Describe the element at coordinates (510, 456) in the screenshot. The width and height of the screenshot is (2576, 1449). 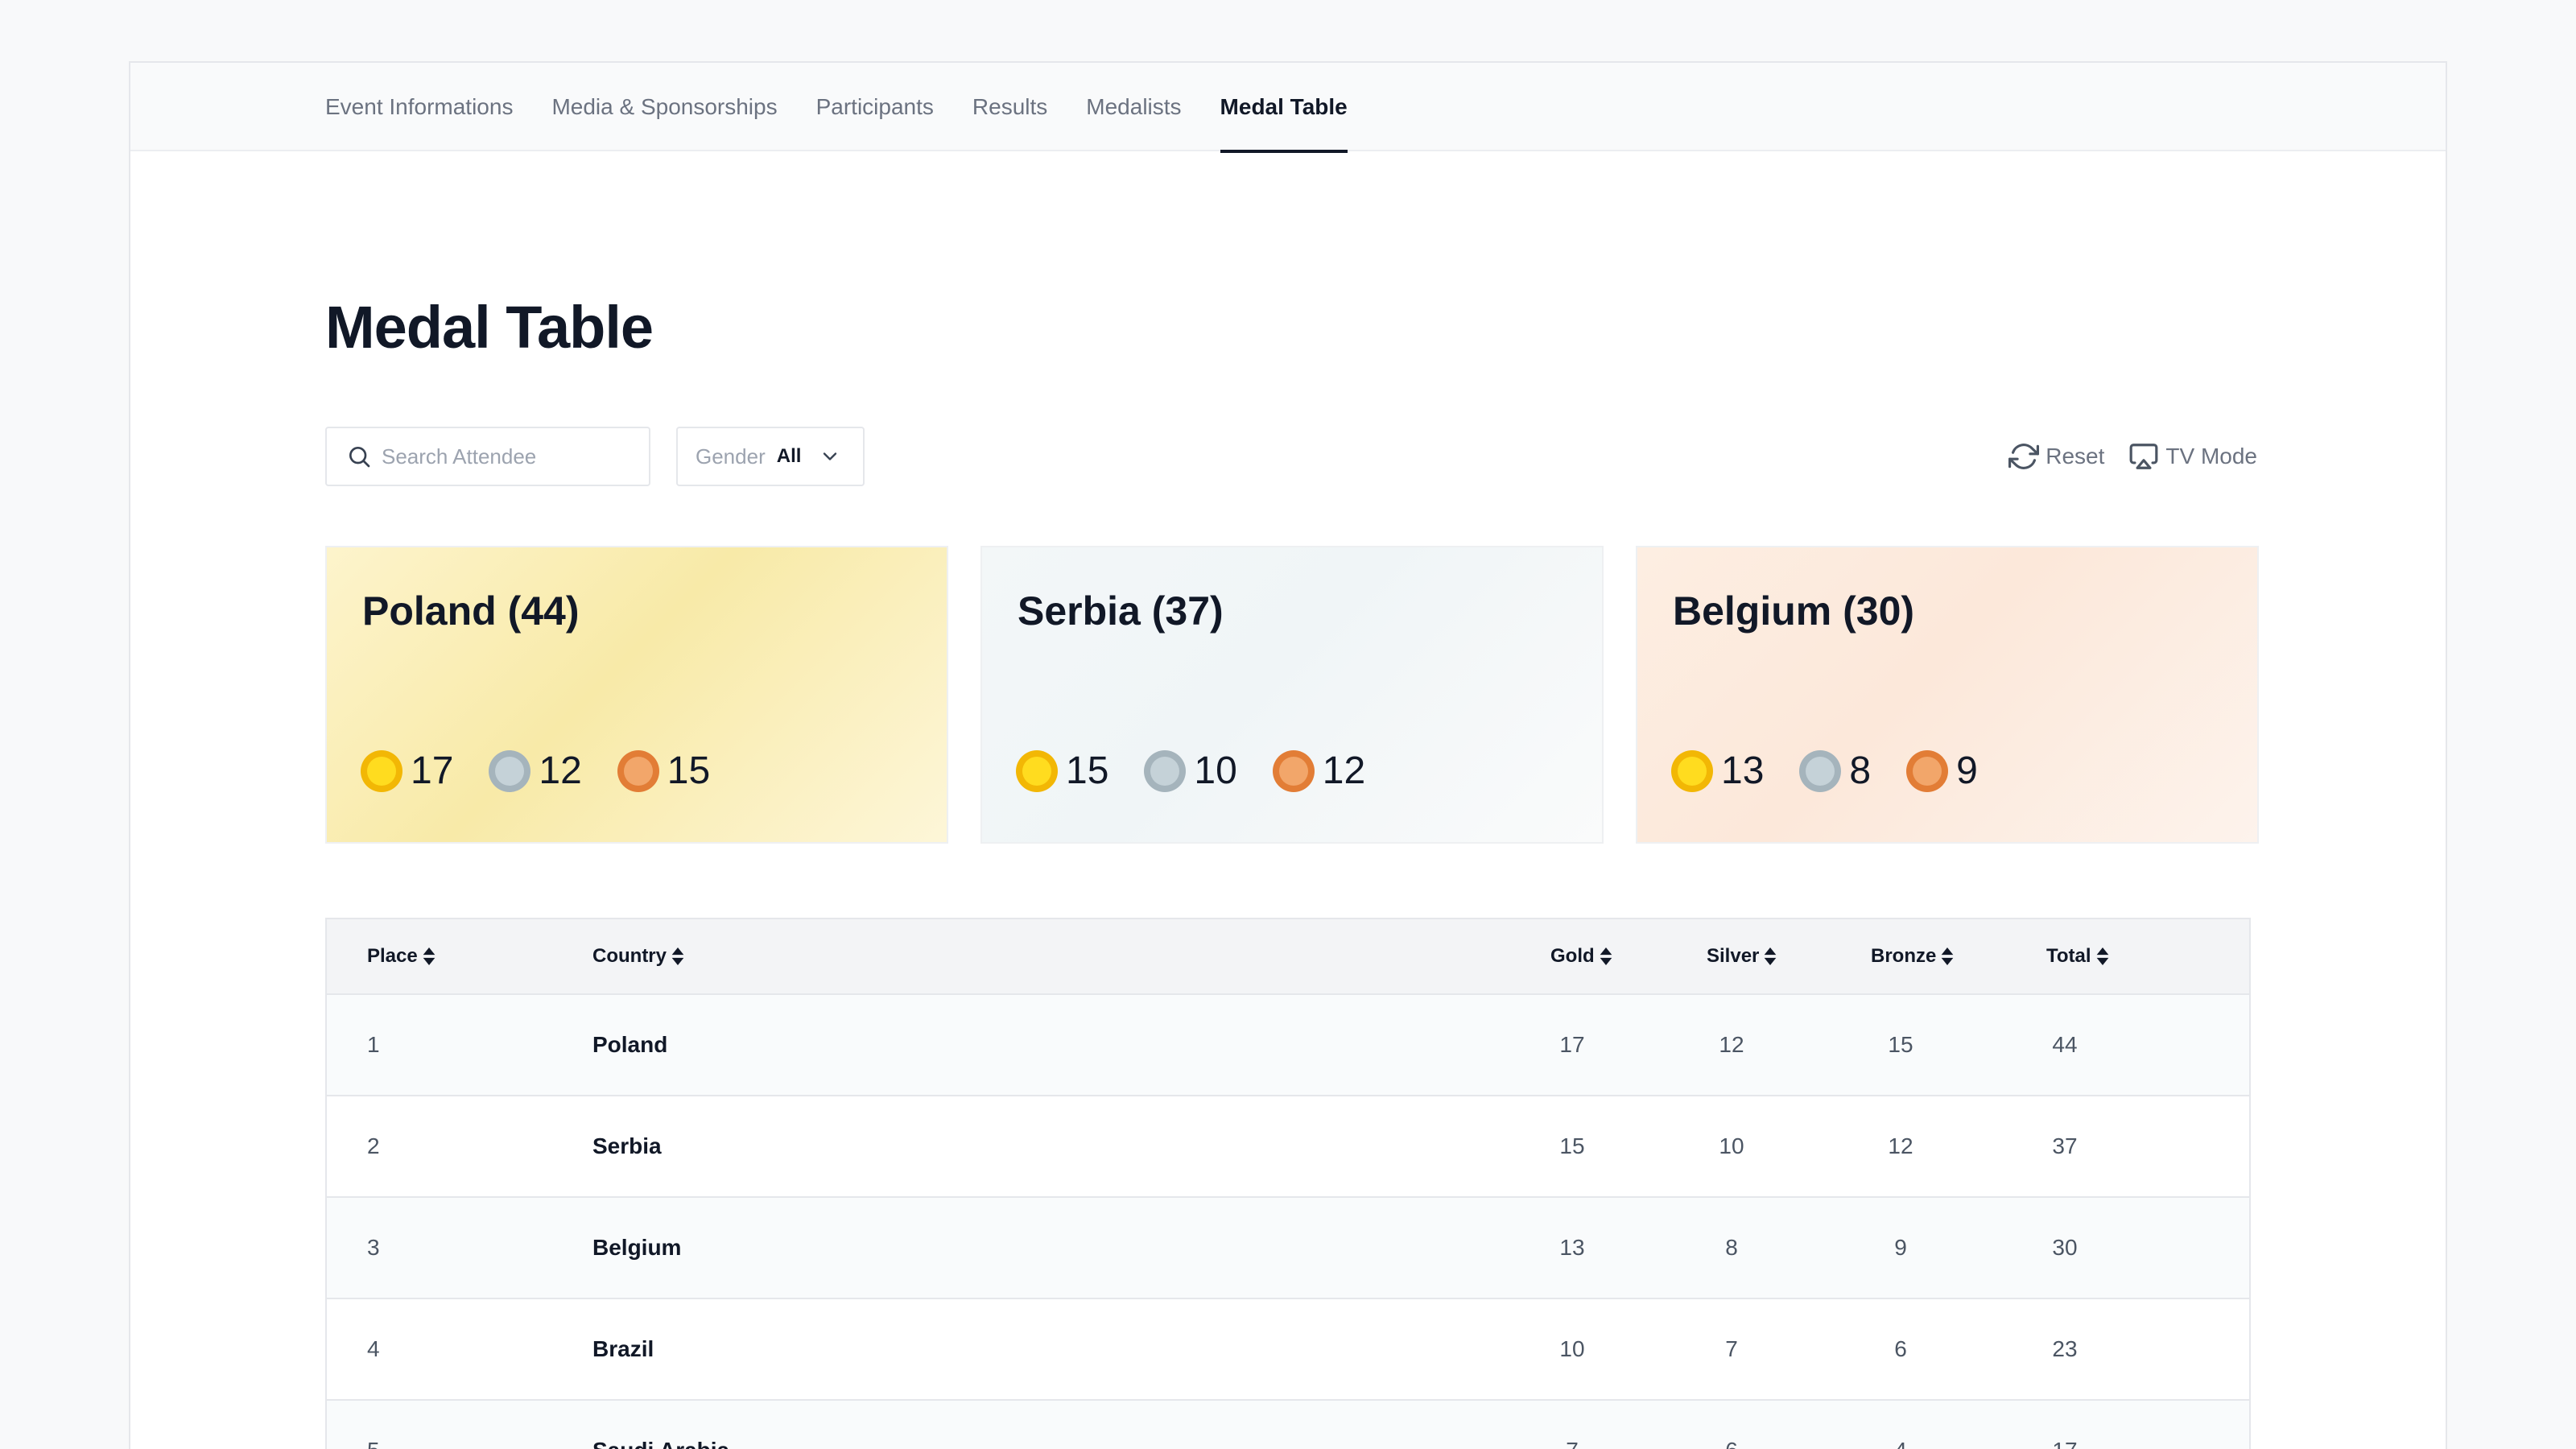
I see `search-input` at that location.